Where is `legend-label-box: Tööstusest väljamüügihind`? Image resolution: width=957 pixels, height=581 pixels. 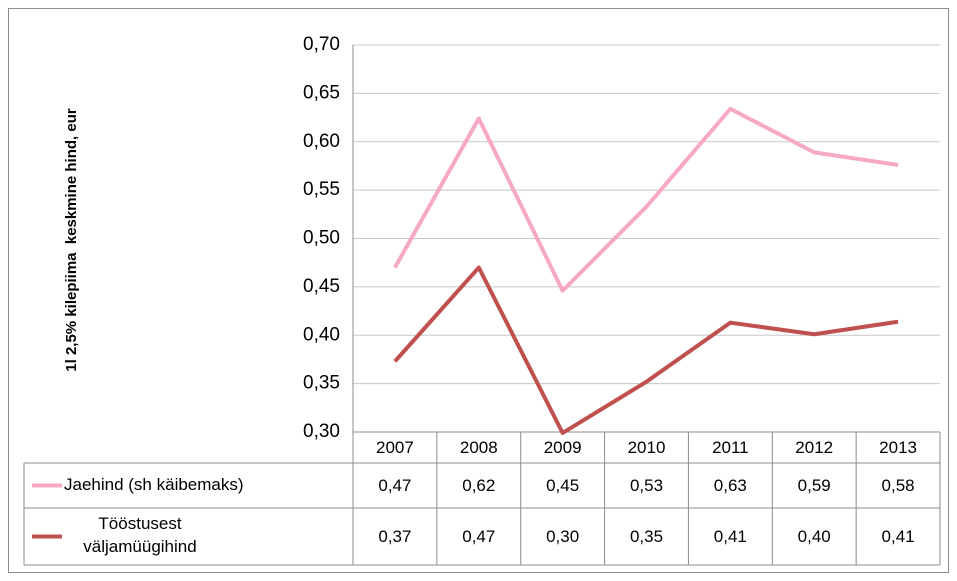
legend-label-box: Tööstusest väljamüügihind is located at coordinates (140, 535).